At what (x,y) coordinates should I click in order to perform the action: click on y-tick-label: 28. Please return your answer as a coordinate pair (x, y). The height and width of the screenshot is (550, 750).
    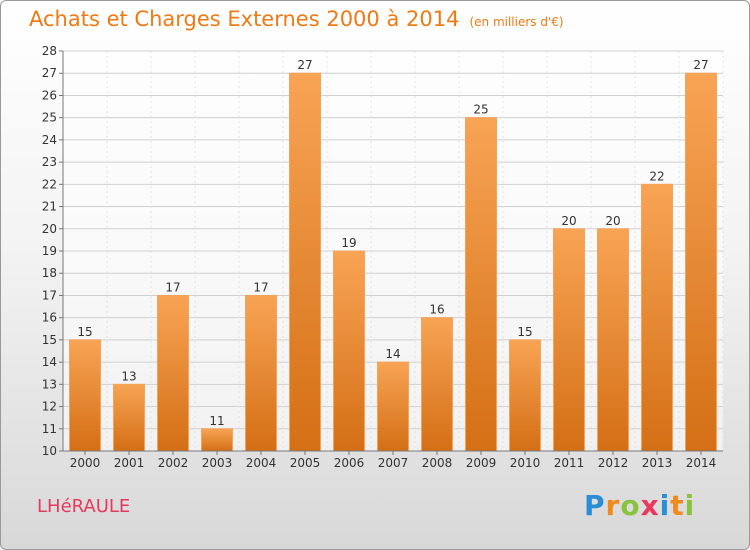
    Looking at the image, I should click on (49, 51).